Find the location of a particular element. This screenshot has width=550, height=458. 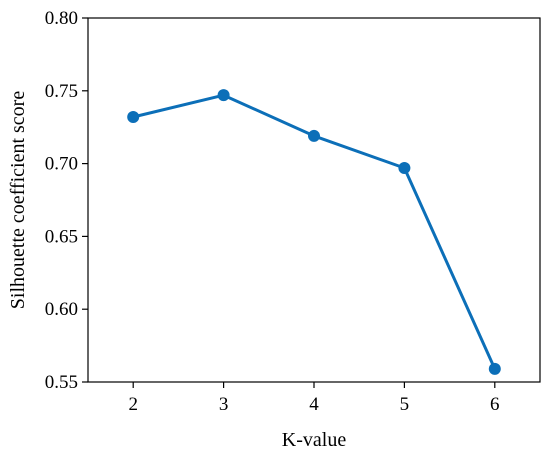

x-axis-title: K-value is located at coordinates (314, 440).